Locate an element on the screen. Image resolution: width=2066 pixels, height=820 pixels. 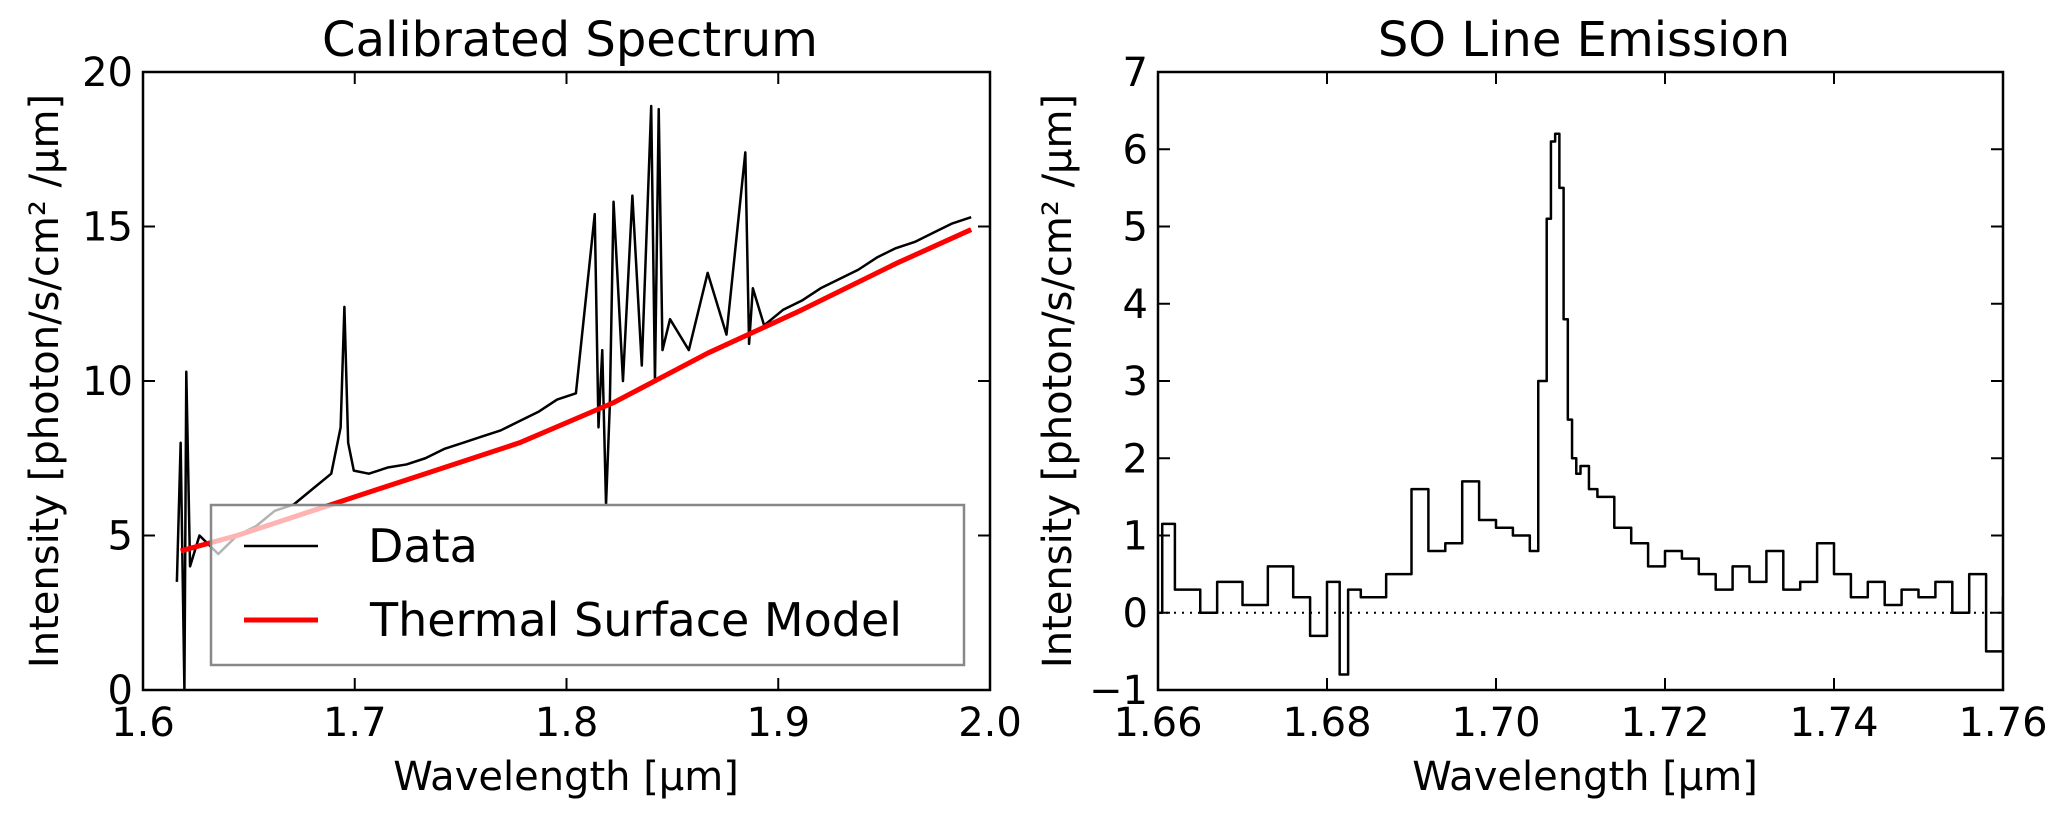
y-tick-label: 10 is located at coordinates (107, 382).